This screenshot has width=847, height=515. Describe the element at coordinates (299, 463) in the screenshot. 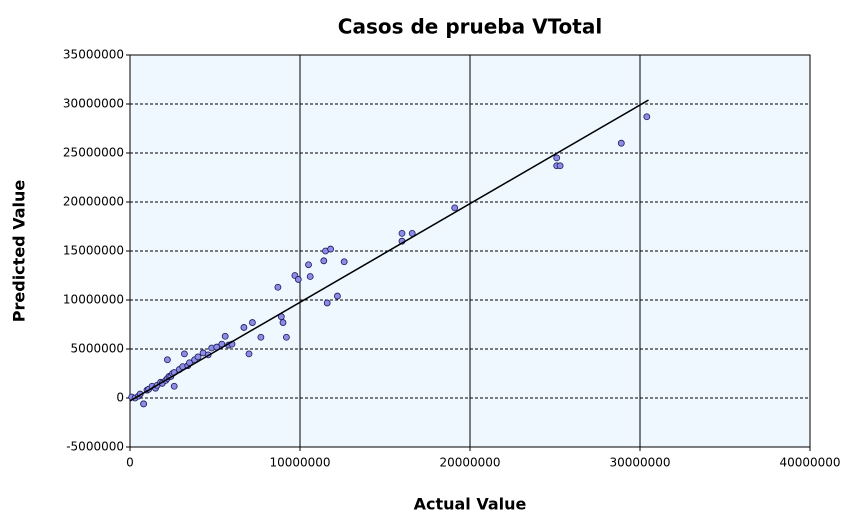

I see `x-tick-label: 10000000` at that location.